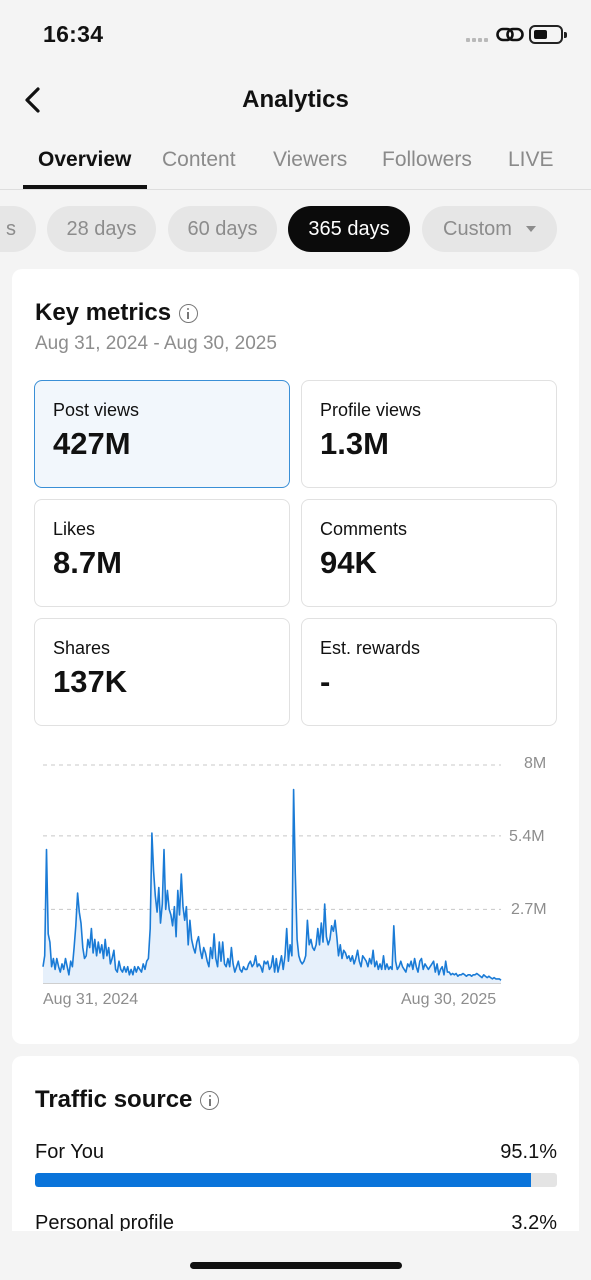 The height and width of the screenshot is (1280, 591). I want to click on metric-value: 8.7M, so click(87, 562).